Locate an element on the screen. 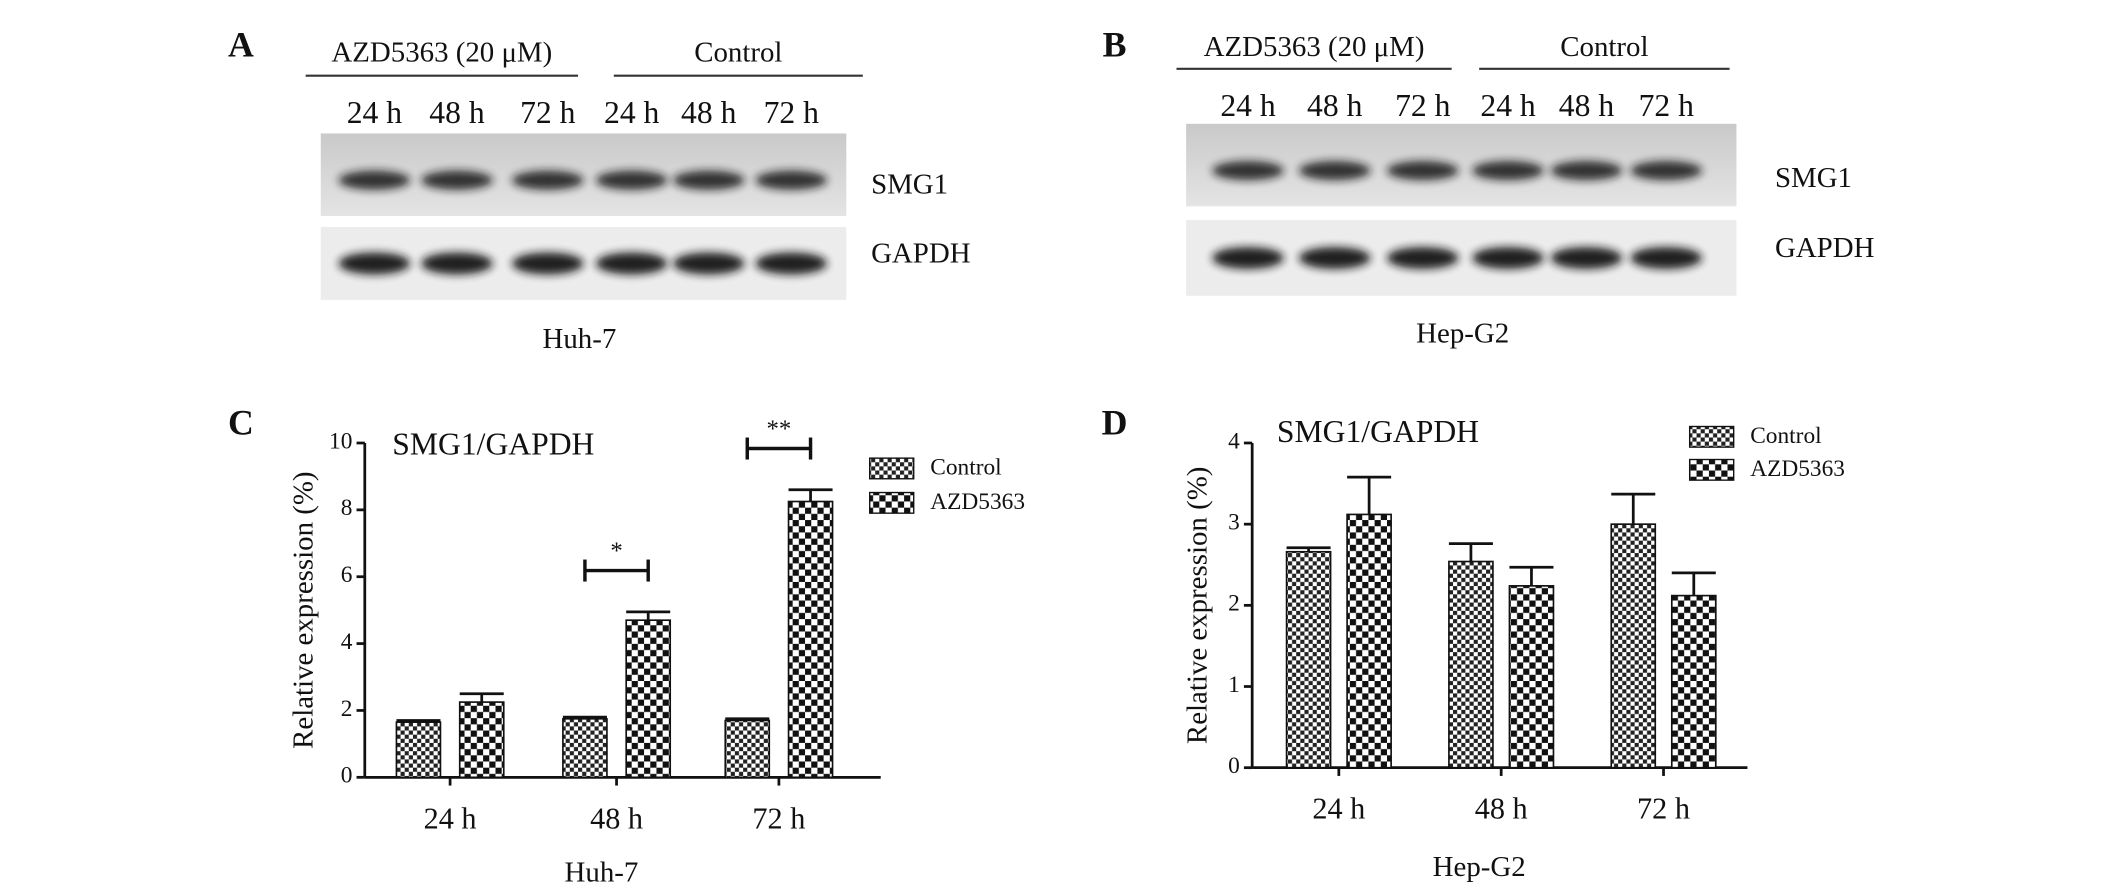 The height and width of the screenshot is (886, 2126). x-axis-title: Hep-G2 is located at coordinates (1479, 867).